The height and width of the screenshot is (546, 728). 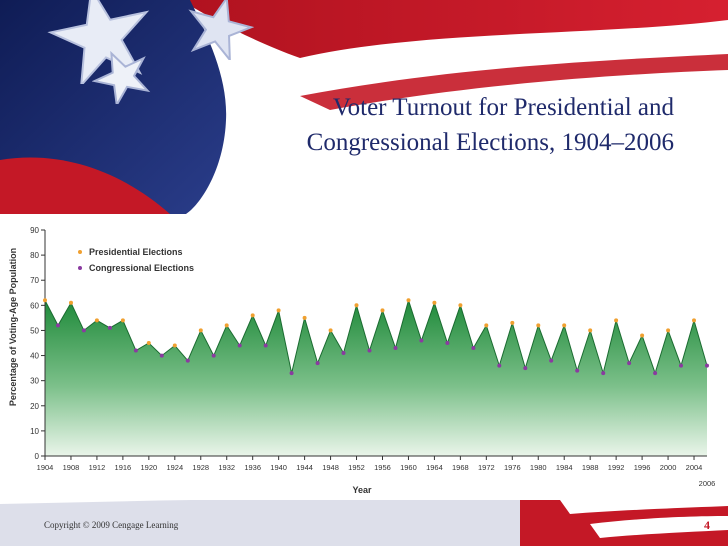 What do you see at coordinates (34, 305) in the screenshot?
I see `y-tick-label: 60` at bounding box center [34, 305].